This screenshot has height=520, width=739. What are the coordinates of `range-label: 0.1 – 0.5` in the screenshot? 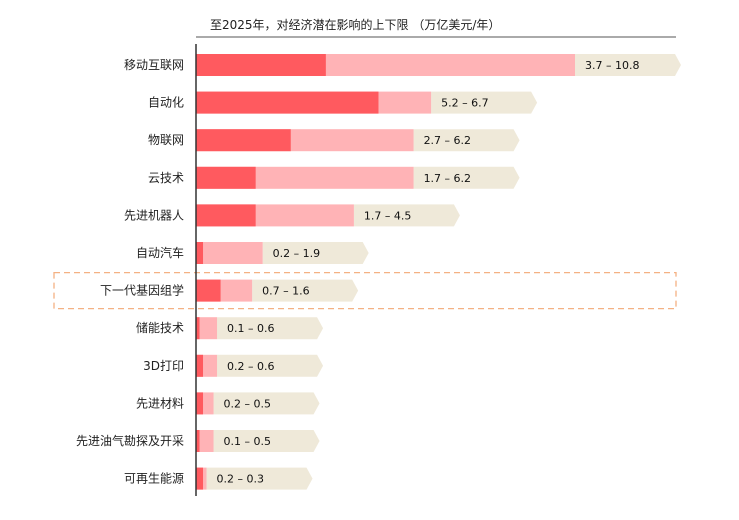 It's located at (247, 441).